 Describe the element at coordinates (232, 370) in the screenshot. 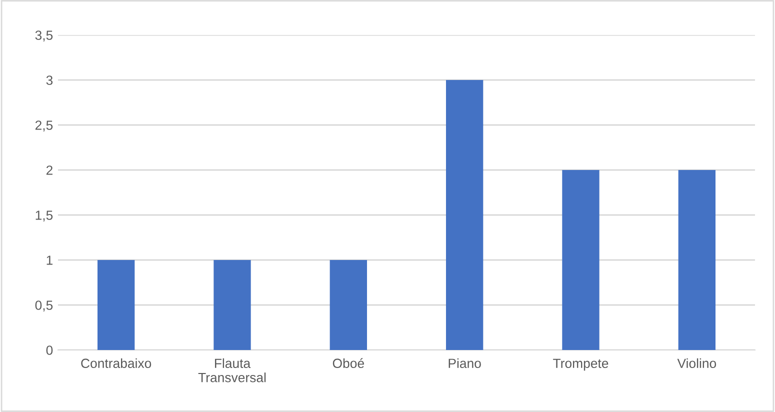

I see `x-tick-label: Flauta Transversal` at that location.